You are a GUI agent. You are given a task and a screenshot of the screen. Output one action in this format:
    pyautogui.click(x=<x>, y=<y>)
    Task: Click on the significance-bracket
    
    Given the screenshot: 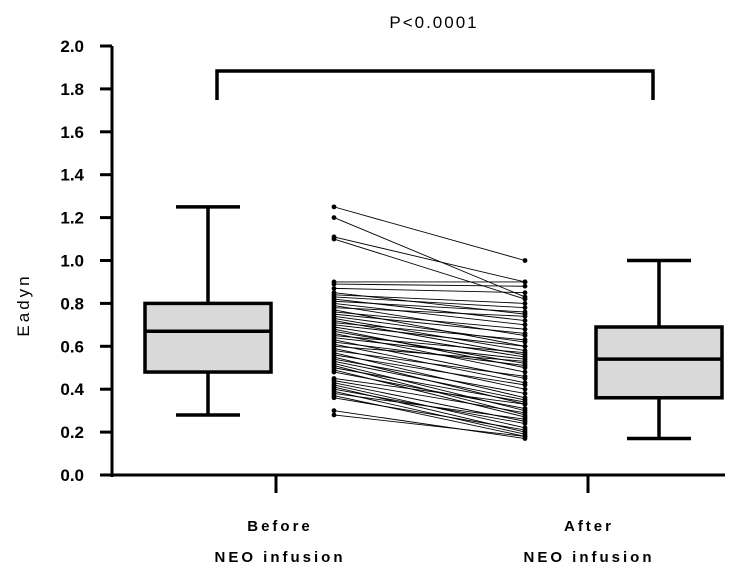 What is the action you would take?
    pyautogui.click(x=435, y=84)
    